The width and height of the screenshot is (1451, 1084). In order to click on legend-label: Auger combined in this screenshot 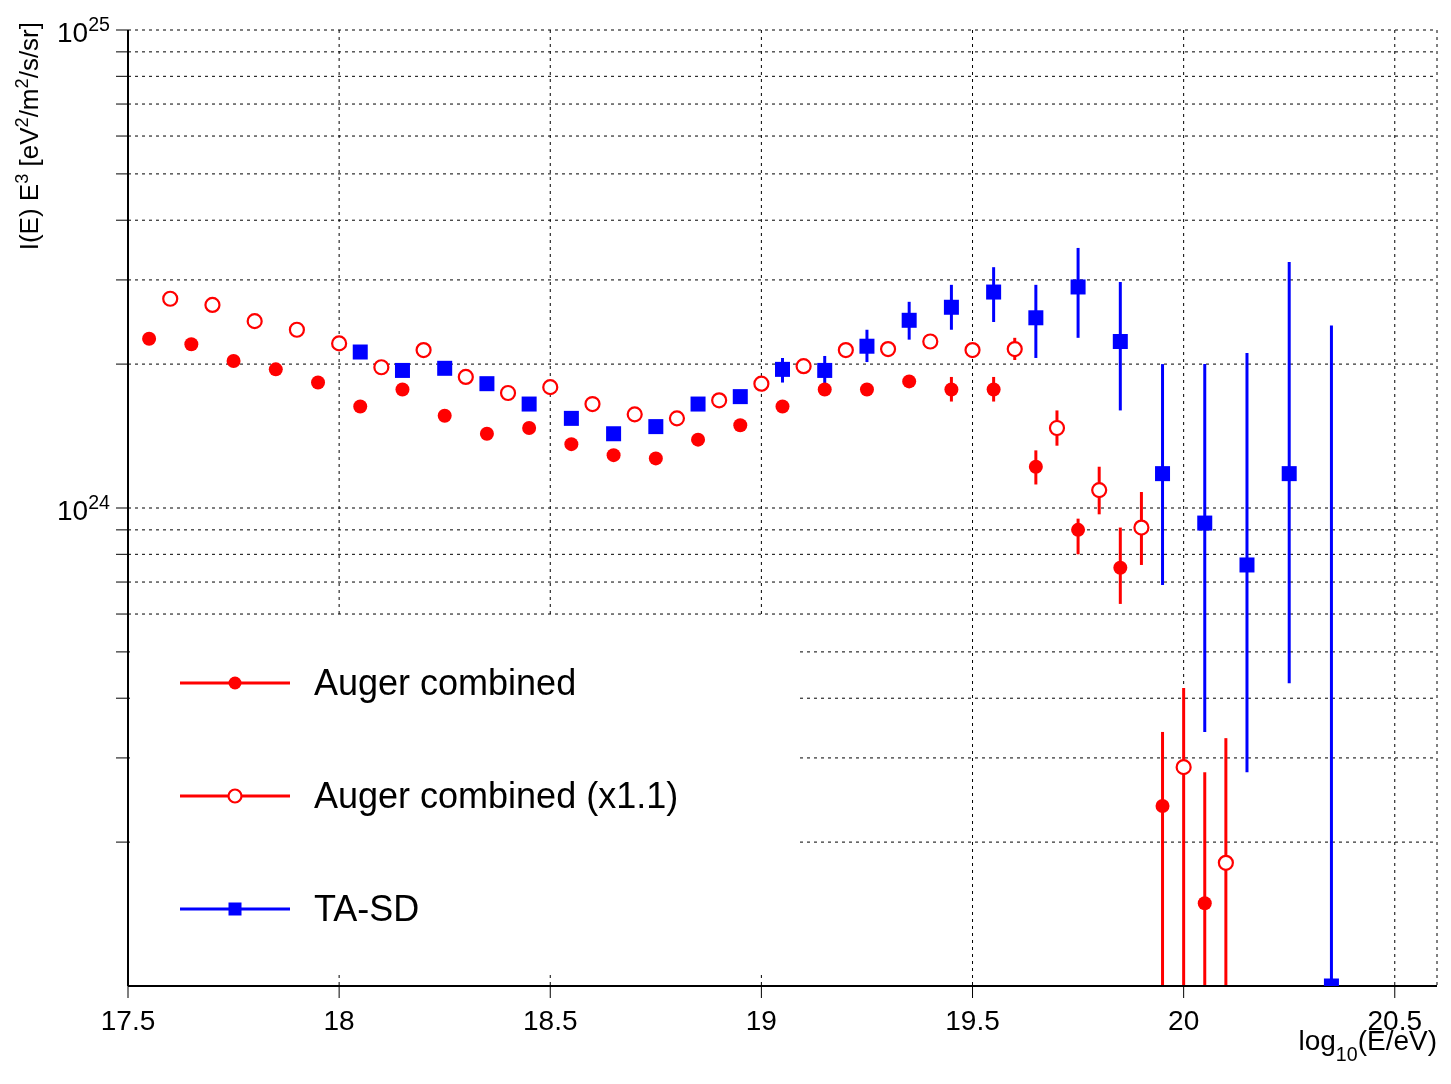, I will do `click(445, 682)`.